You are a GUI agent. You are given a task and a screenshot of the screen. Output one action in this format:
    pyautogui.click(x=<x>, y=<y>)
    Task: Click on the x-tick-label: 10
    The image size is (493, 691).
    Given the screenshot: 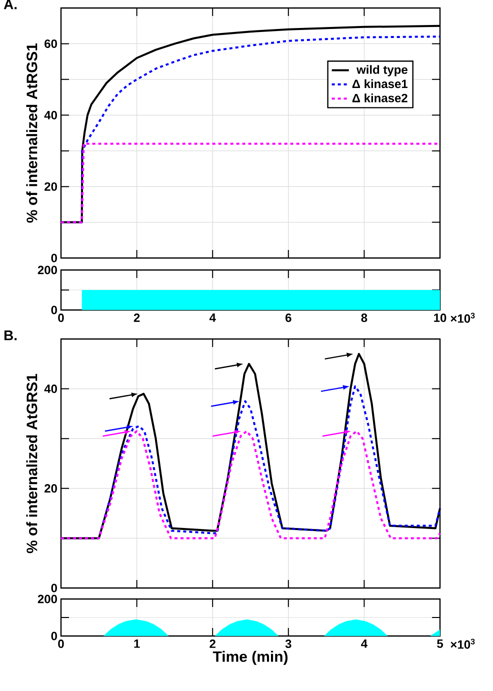 What is the action you would take?
    pyautogui.click(x=440, y=318)
    